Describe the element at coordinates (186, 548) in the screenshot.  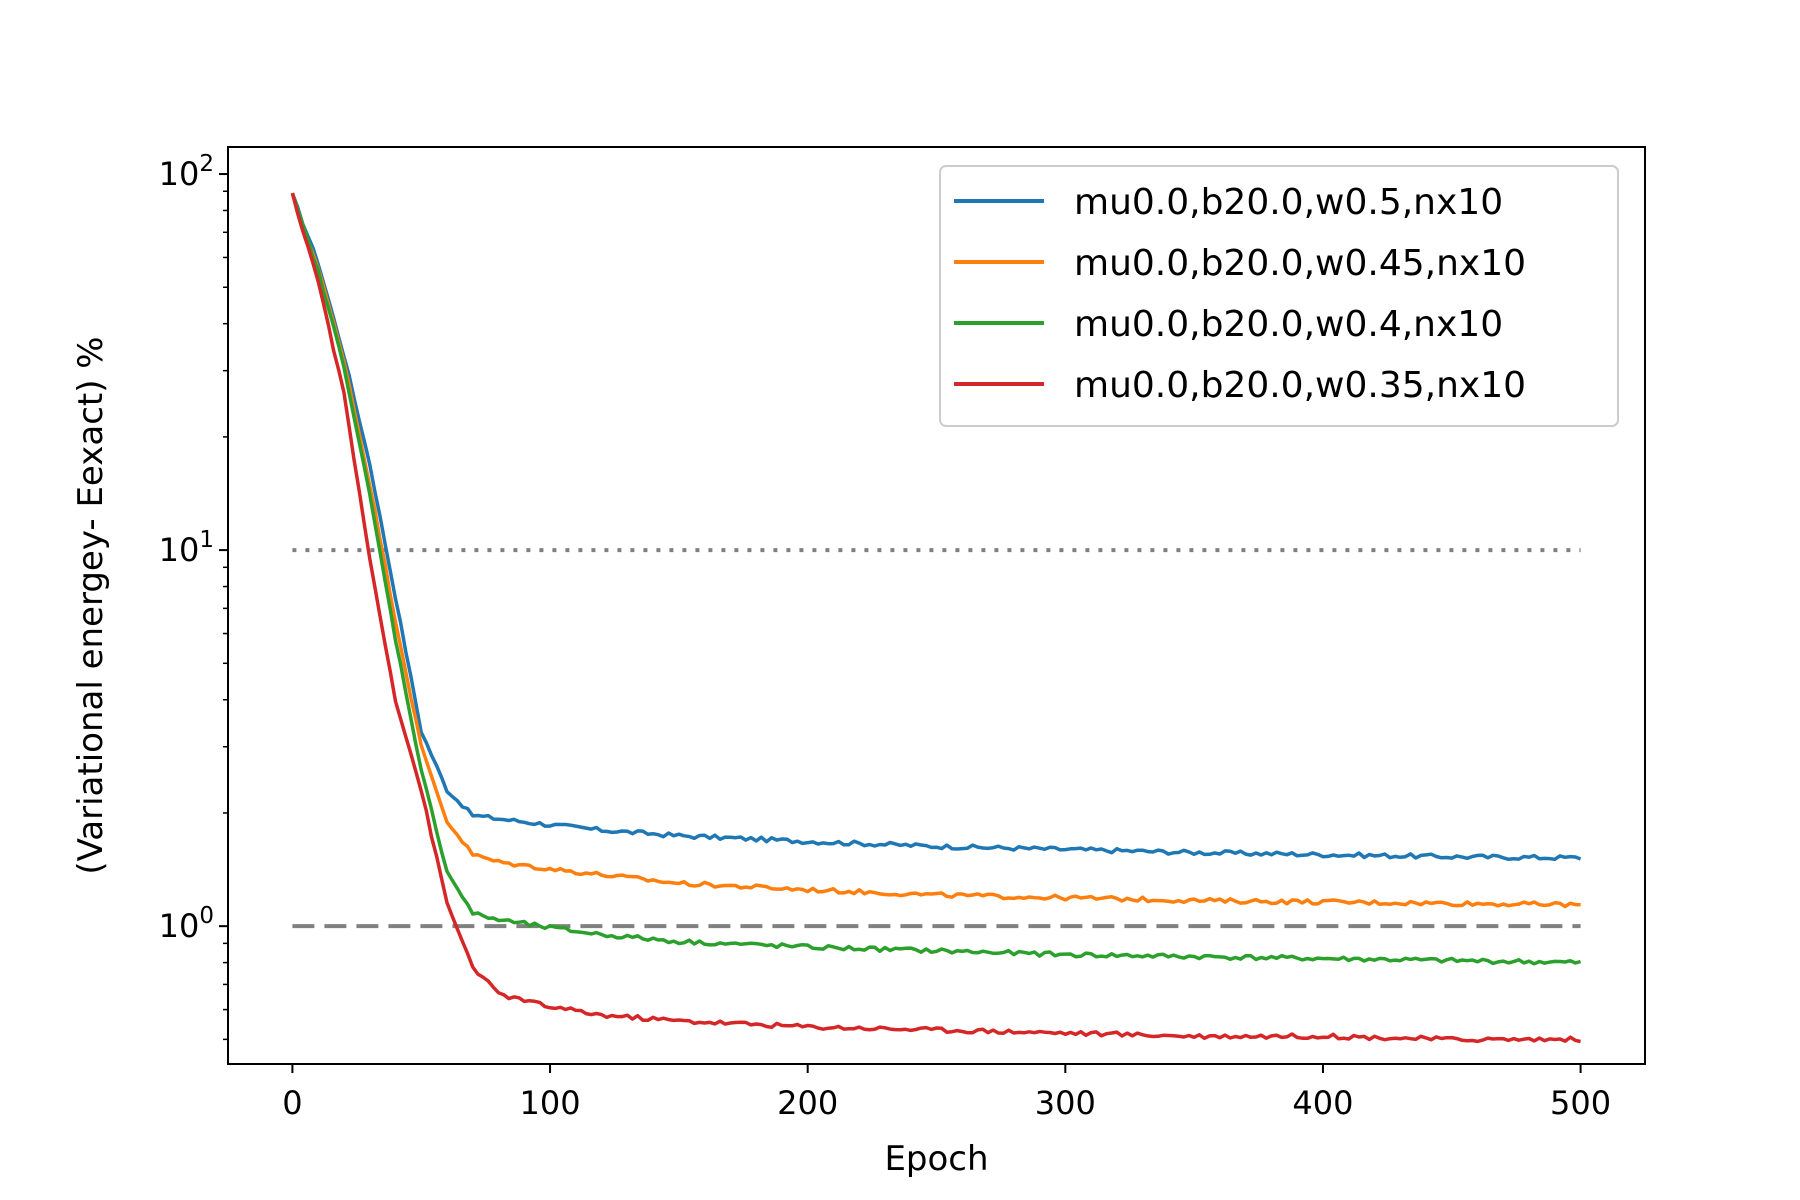
I see `y-tick-label: 10¹` at that location.